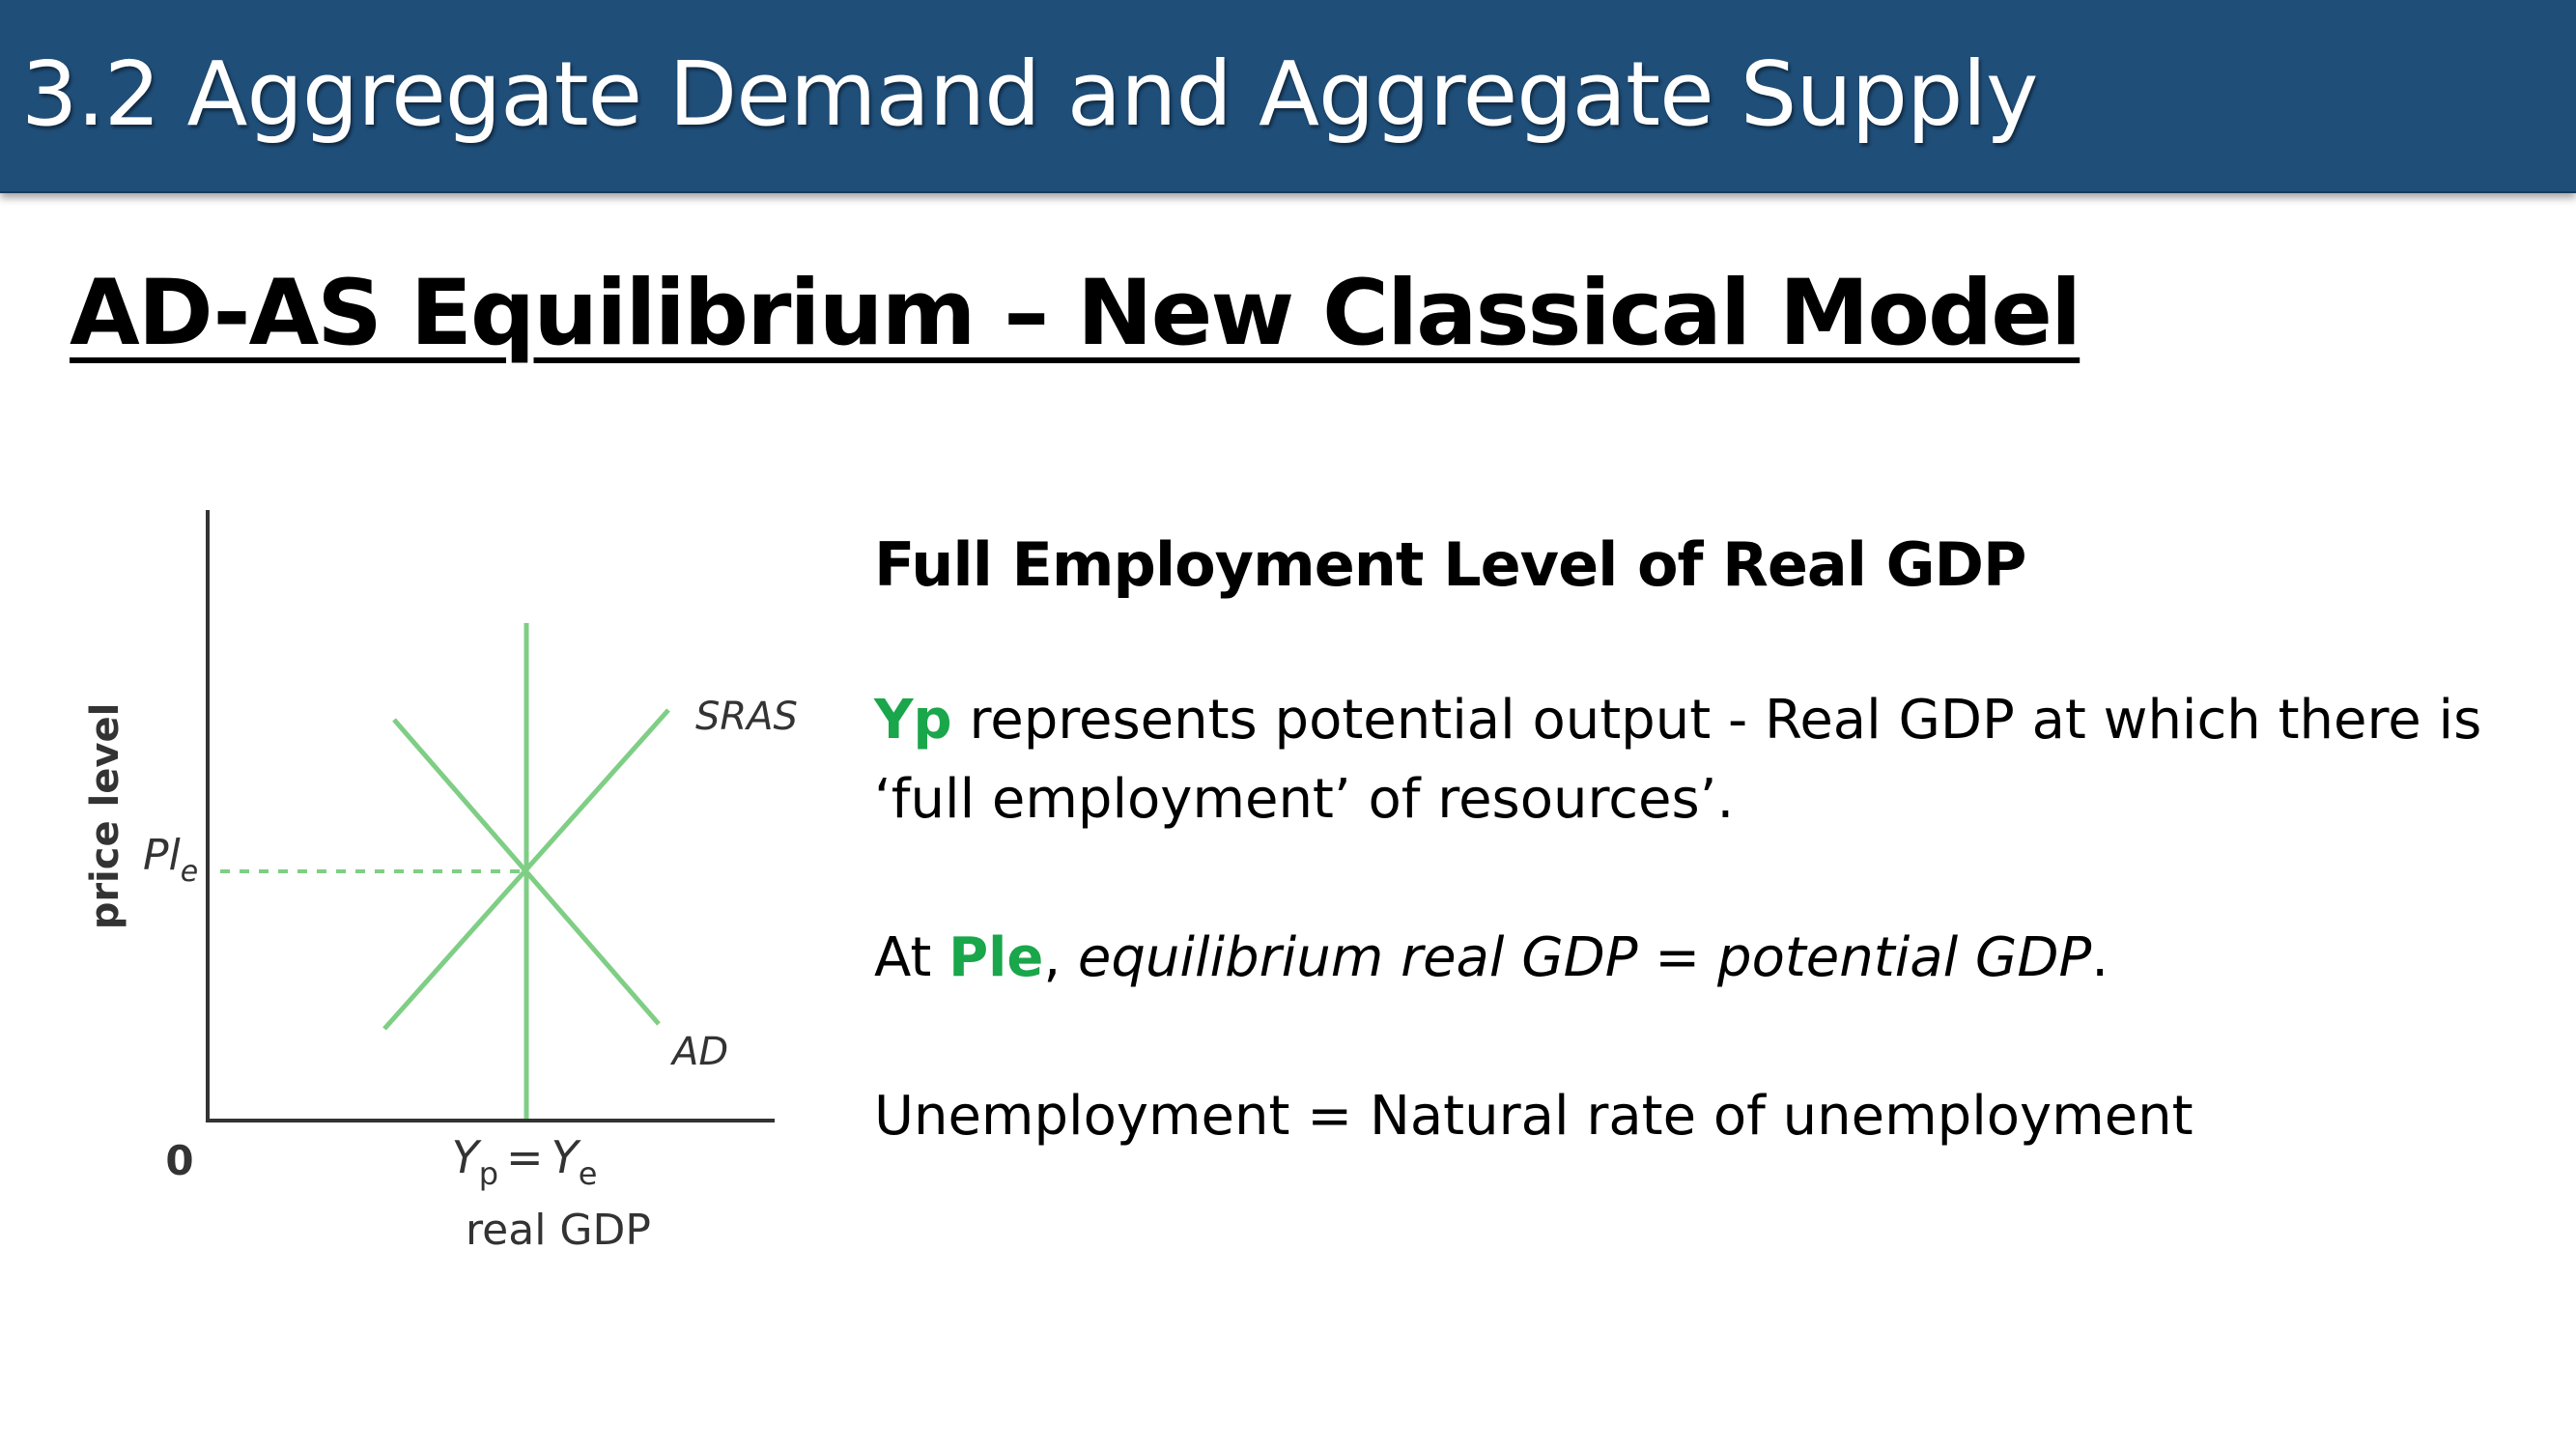 This screenshot has height=1449, width=2576. What do you see at coordinates (1304, 799) in the screenshot?
I see `paragraph-potential-output-line2: ‘full employment’ of resources’.` at bounding box center [1304, 799].